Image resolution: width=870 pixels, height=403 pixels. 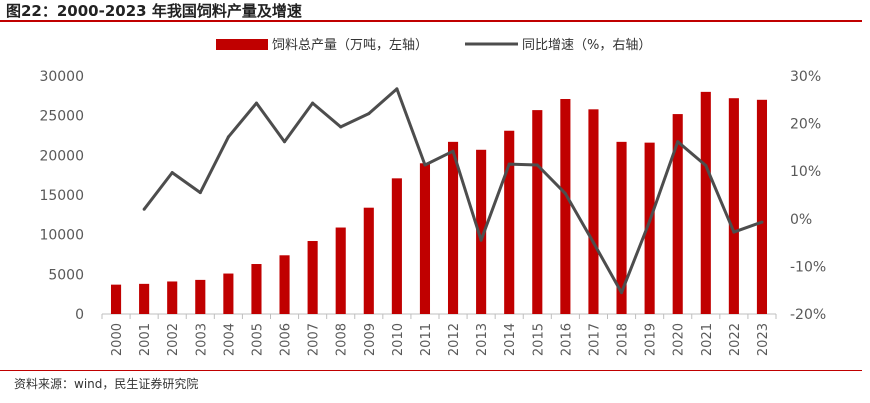 What do you see at coordinates (762, 206) in the screenshot?
I see `bar-2023` at bounding box center [762, 206].